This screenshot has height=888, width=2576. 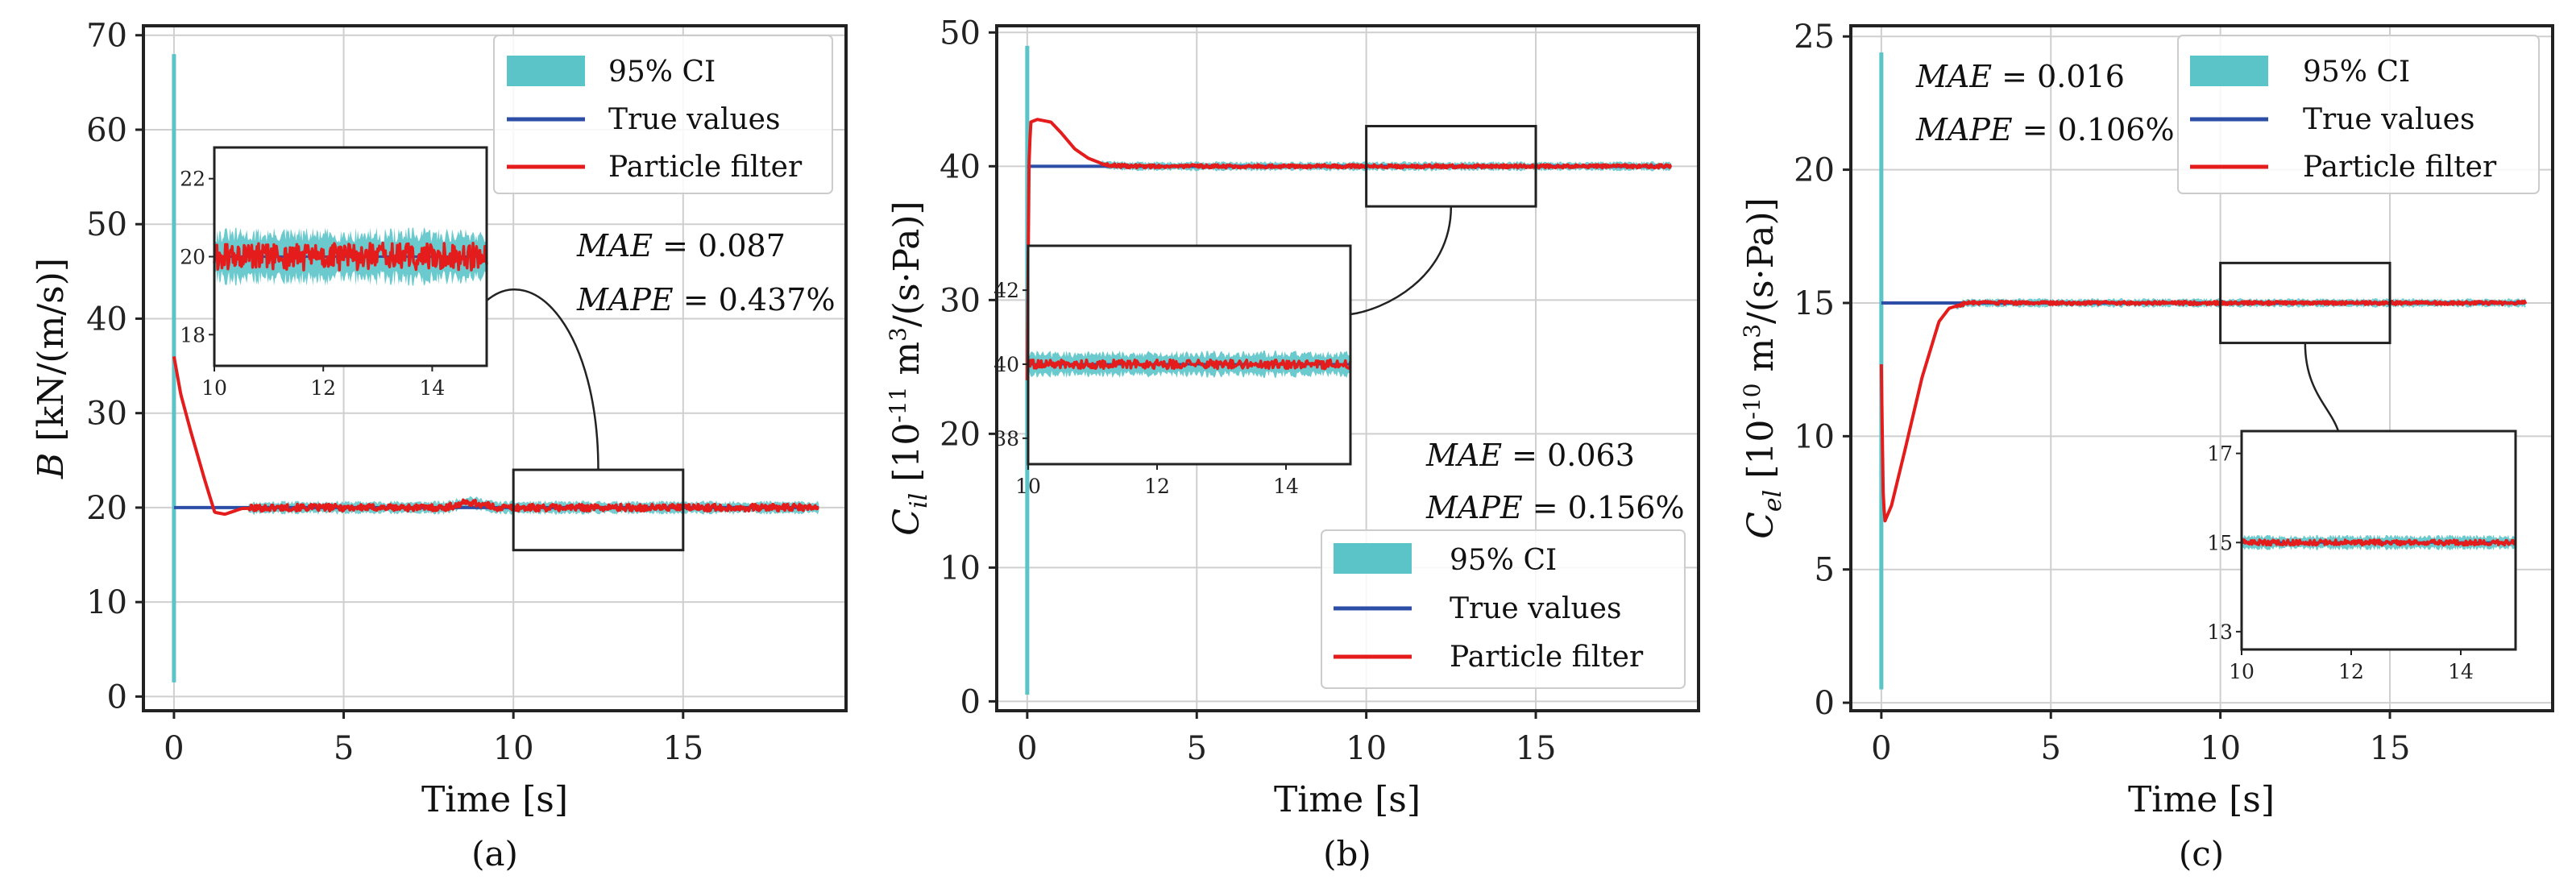 What do you see at coordinates (898, 334) in the screenshot?
I see `panel-b-ylabel-exponent-2: 3` at bounding box center [898, 334].